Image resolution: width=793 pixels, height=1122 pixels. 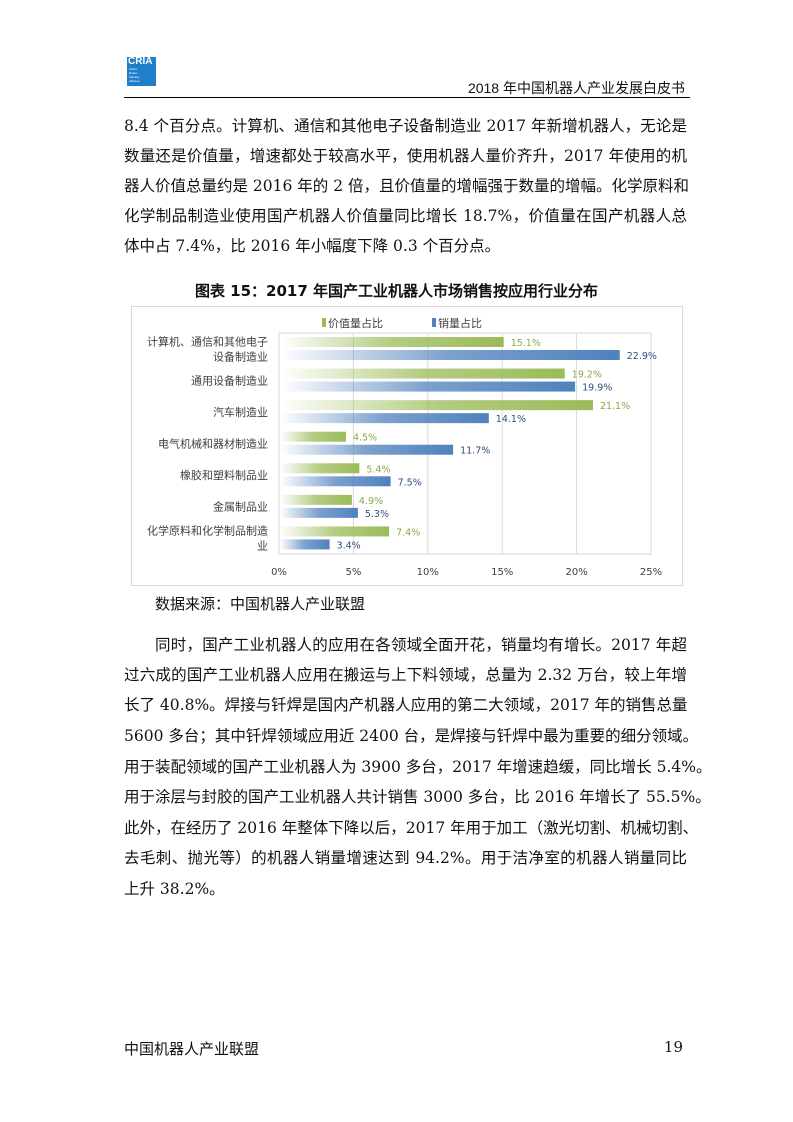 What do you see at coordinates (460, 323) in the screenshot?
I see `legend-label: 销量占比` at bounding box center [460, 323].